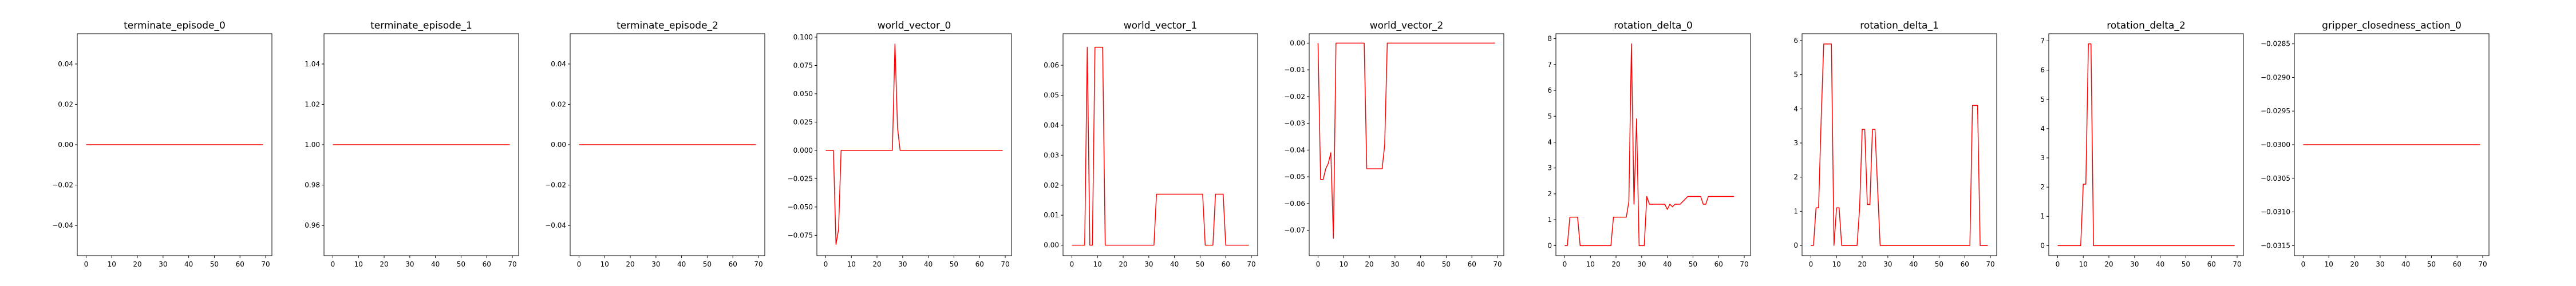 The width and height of the screenshot is (2576, 286). I want to click on y-tick-label: −0.0285, so click(2275, 44).